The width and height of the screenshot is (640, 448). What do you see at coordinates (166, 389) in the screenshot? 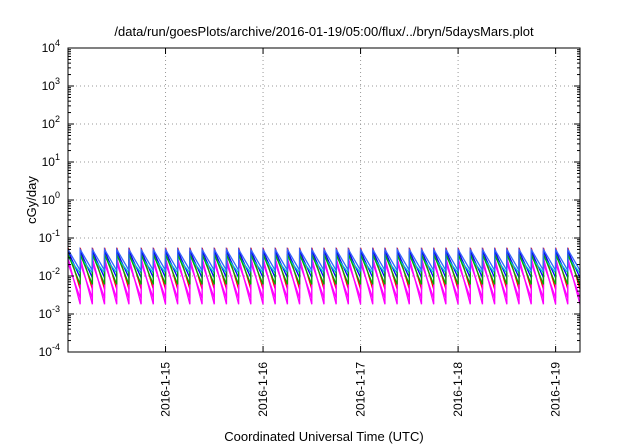
I see `x-tick-label: 2016-1-15` at bounding box center [166, 389].